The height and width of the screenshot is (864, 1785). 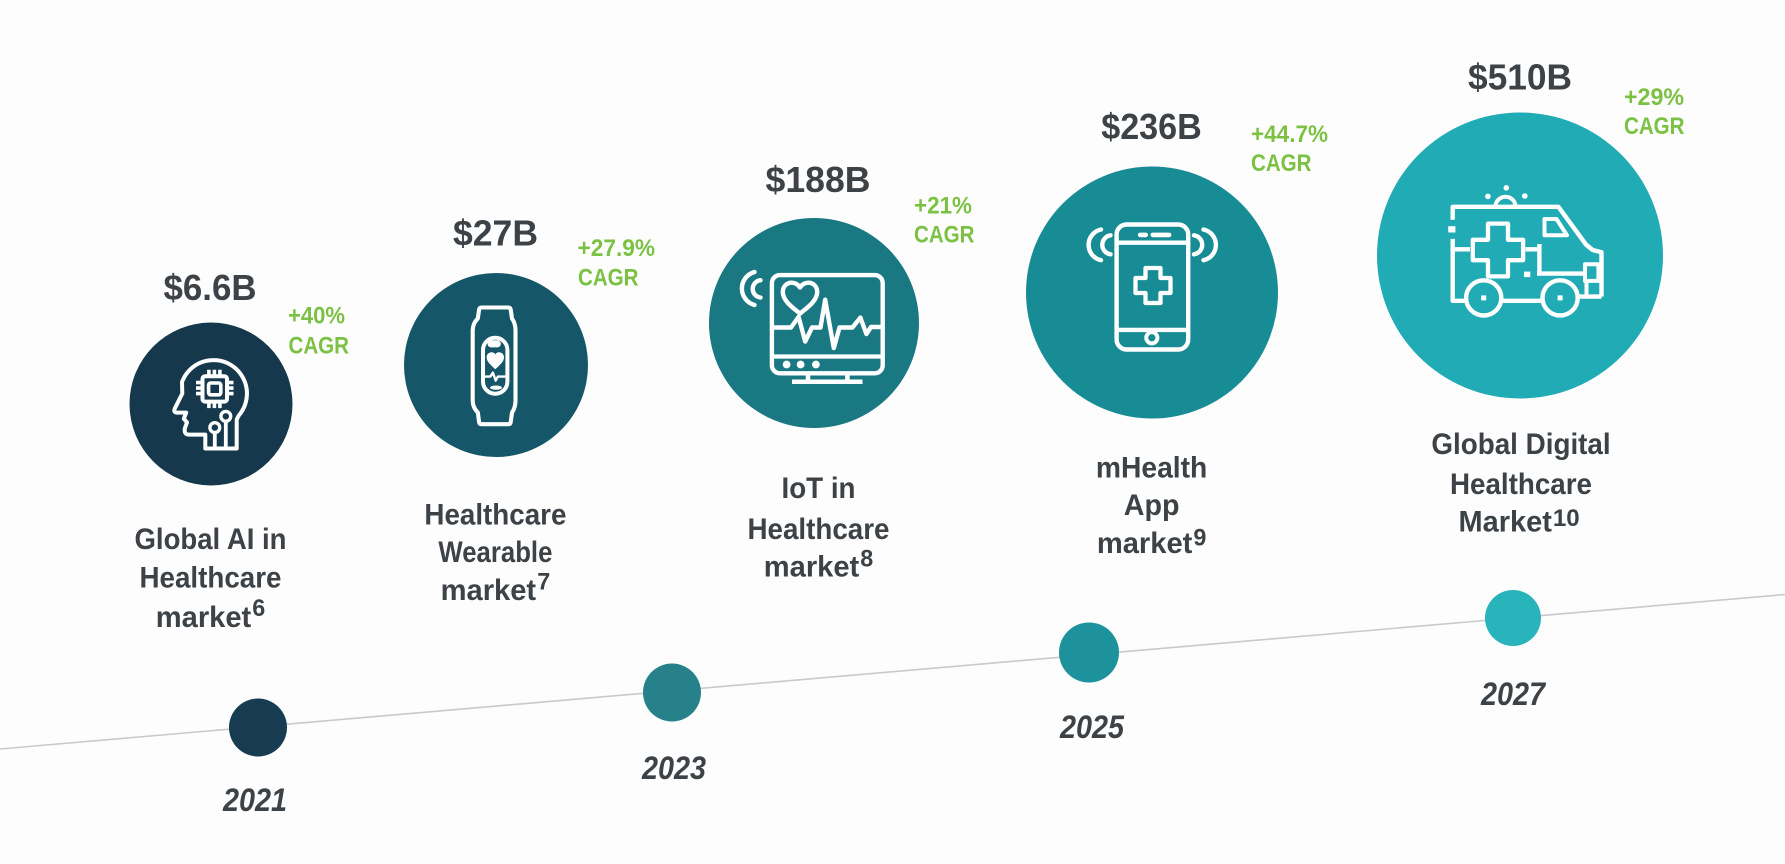 I want to click on svg-text: App, so click(x=1152, y=505).